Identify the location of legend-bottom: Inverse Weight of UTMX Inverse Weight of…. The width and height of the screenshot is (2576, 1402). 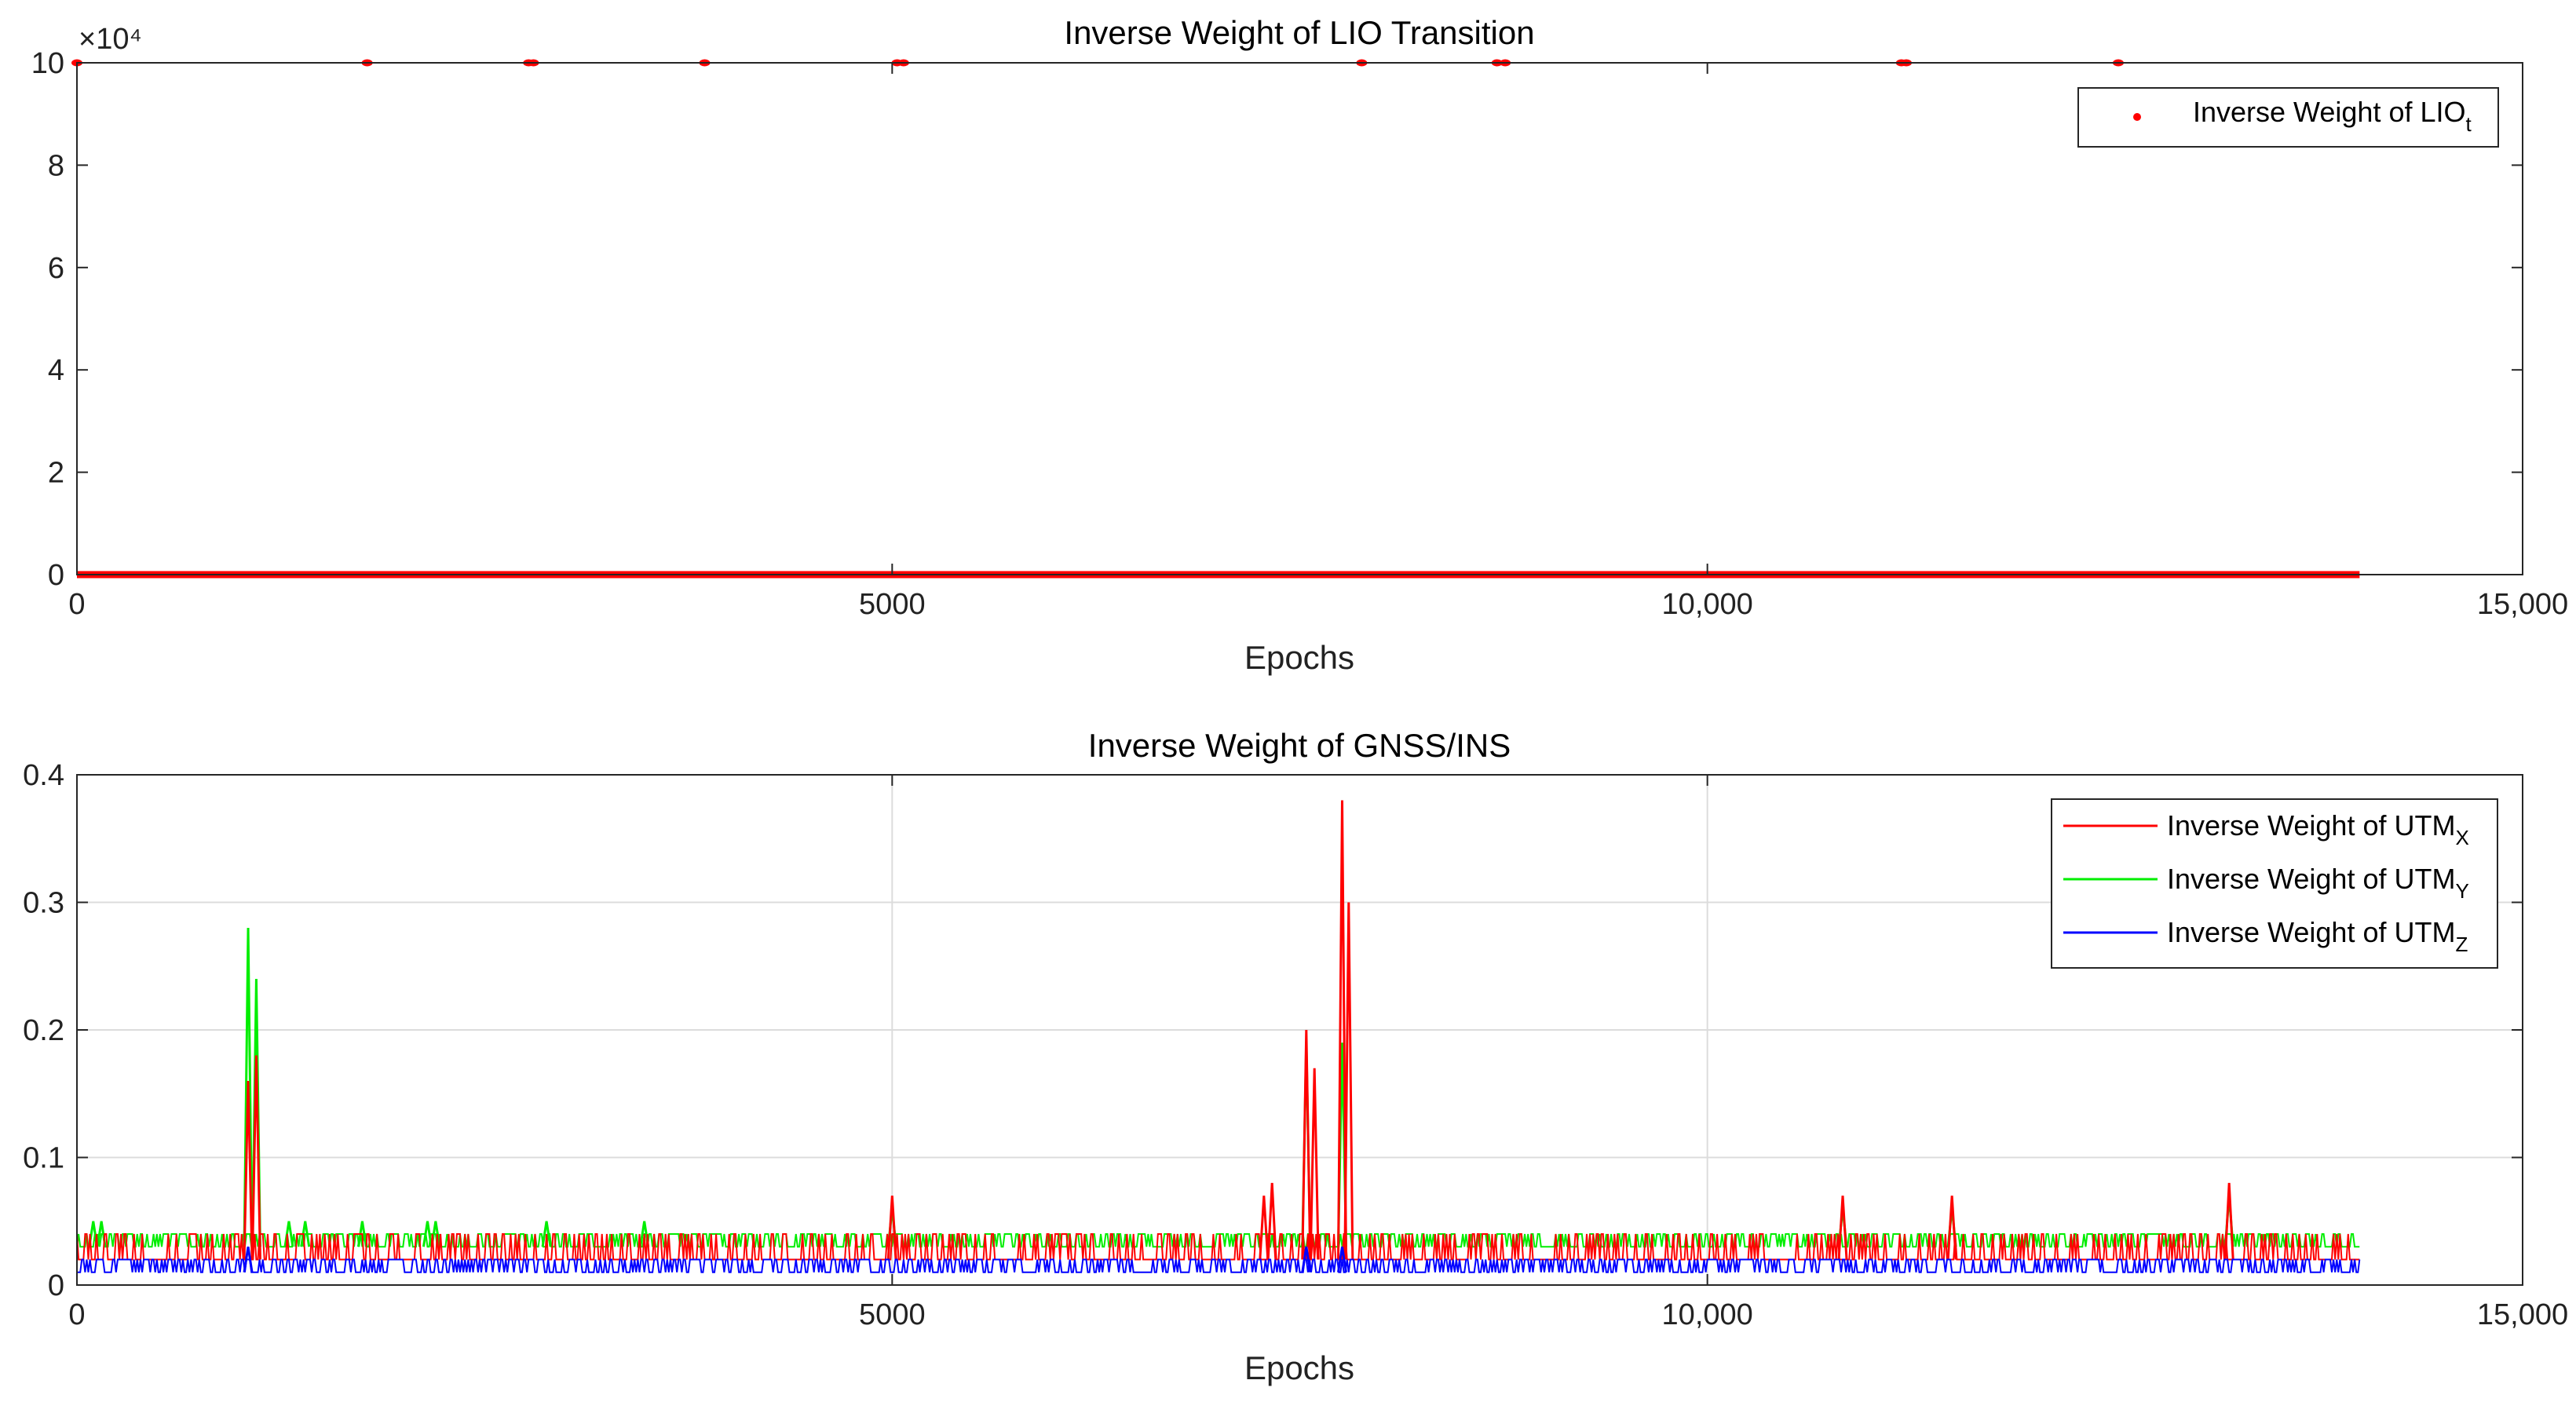
(2274, 883).